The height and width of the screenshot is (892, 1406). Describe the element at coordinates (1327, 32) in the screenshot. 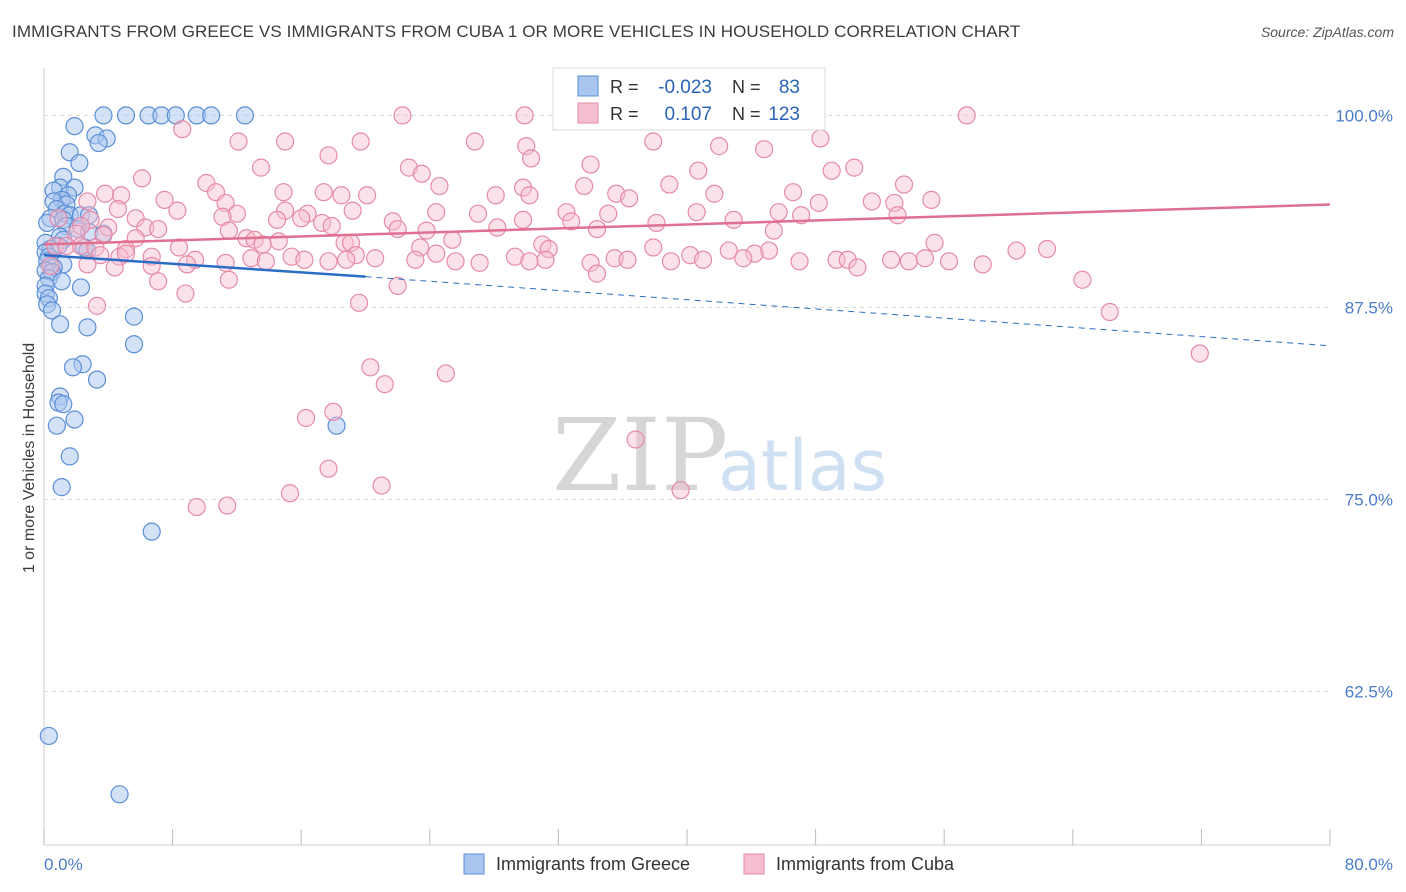

I see `source-credit: Source: ZipAtlas.com` at that location.